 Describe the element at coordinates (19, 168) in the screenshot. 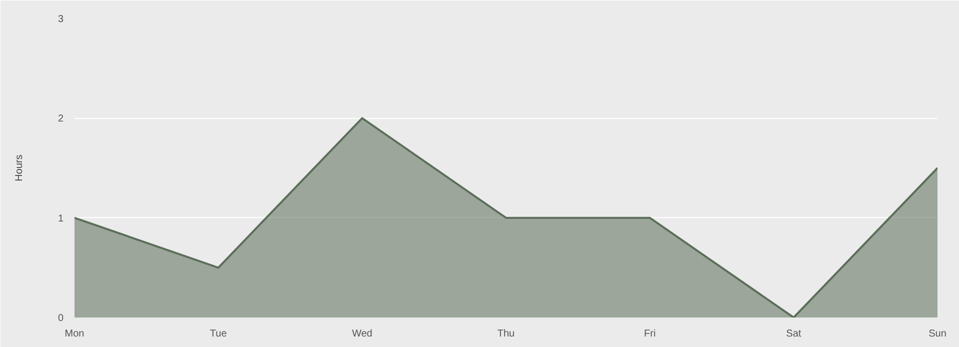

I see `y-axis-title: Hours` at that location.